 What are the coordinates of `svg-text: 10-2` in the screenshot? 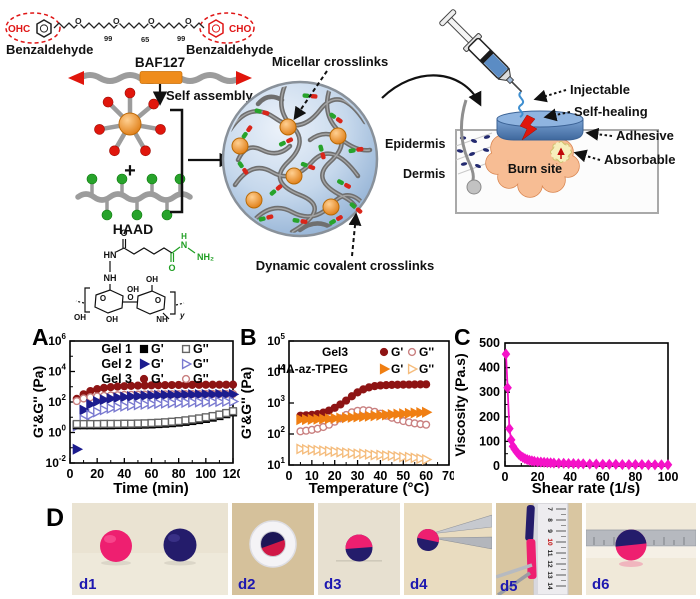 It's located at (56, 462).